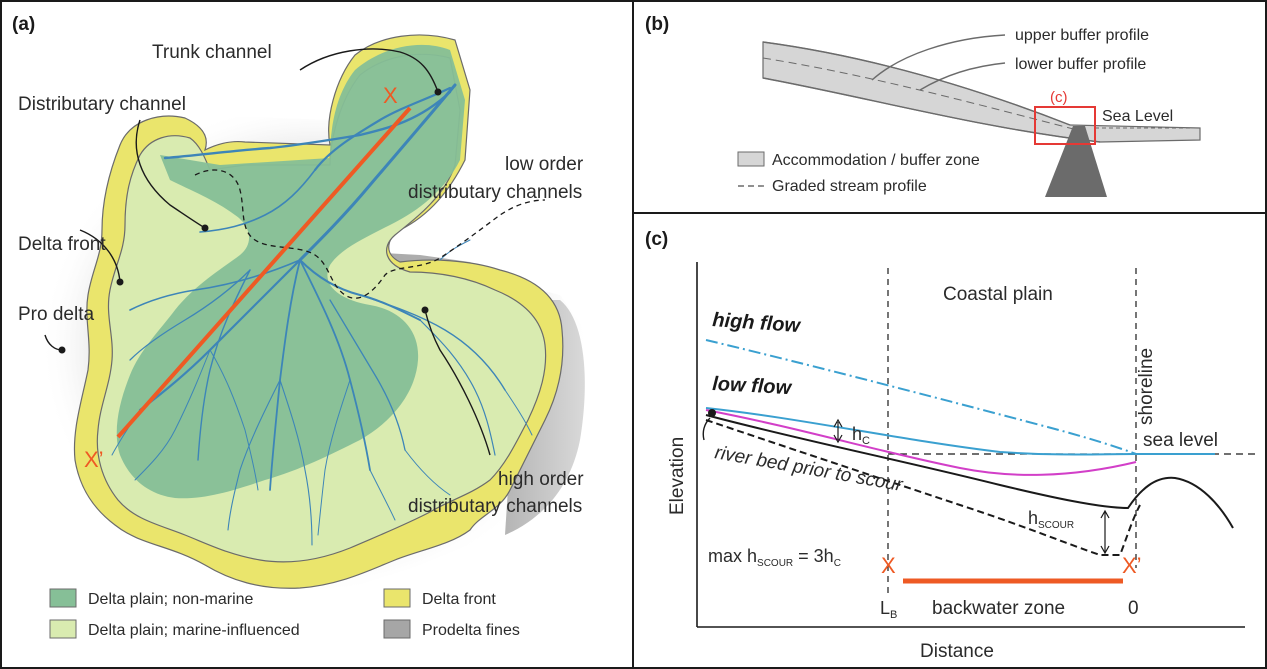  Describe the element at coordinates (656, 239) in the screenshot. I see `panel-c-tag: (c)` at that location.